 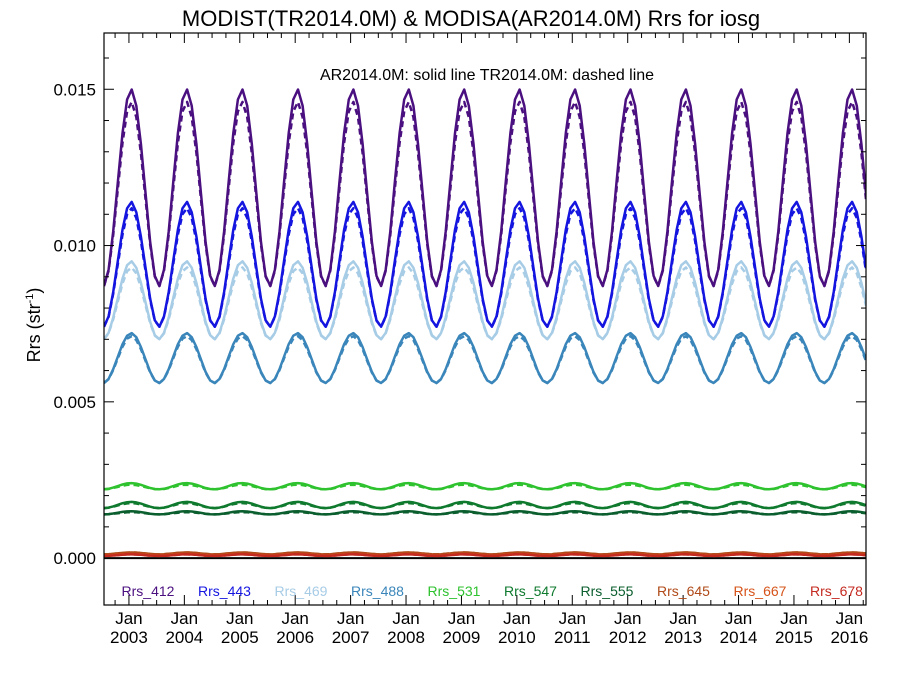 I want to click on y-axis-label: Rrs (str-1), so click(x=34, y=325).